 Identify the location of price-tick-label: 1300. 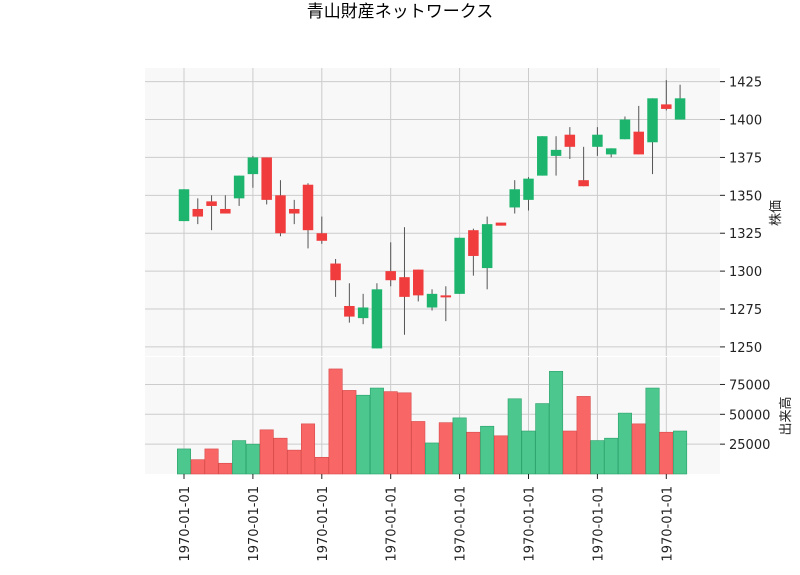
(745, 272).